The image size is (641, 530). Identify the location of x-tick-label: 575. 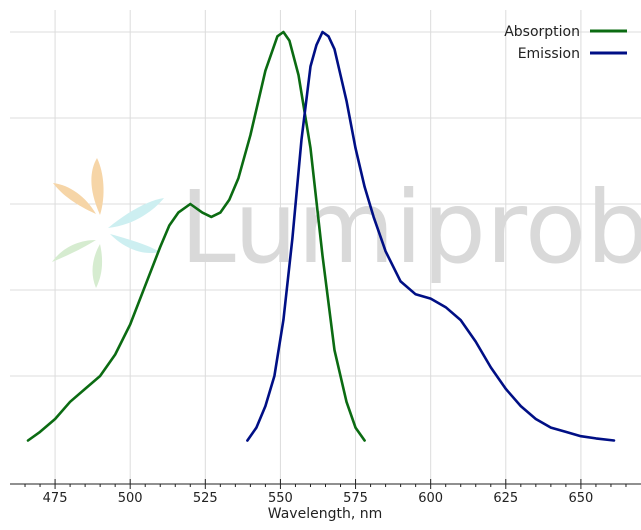
(355, 498).